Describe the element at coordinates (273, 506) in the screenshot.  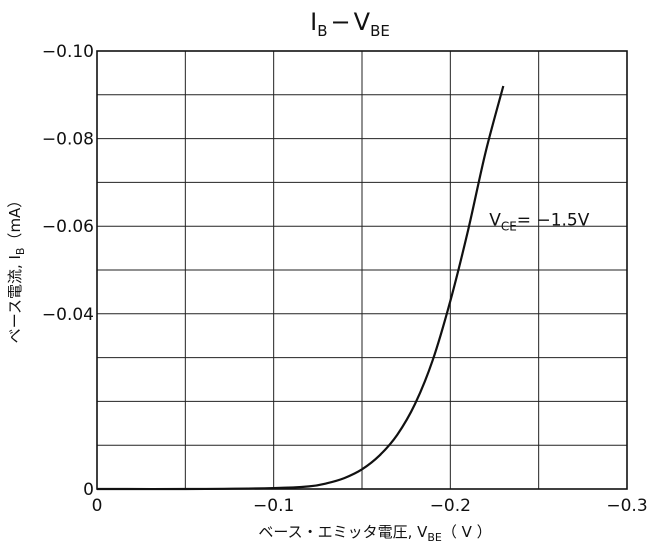
I see `x-tick-label: −0.1` at that location.